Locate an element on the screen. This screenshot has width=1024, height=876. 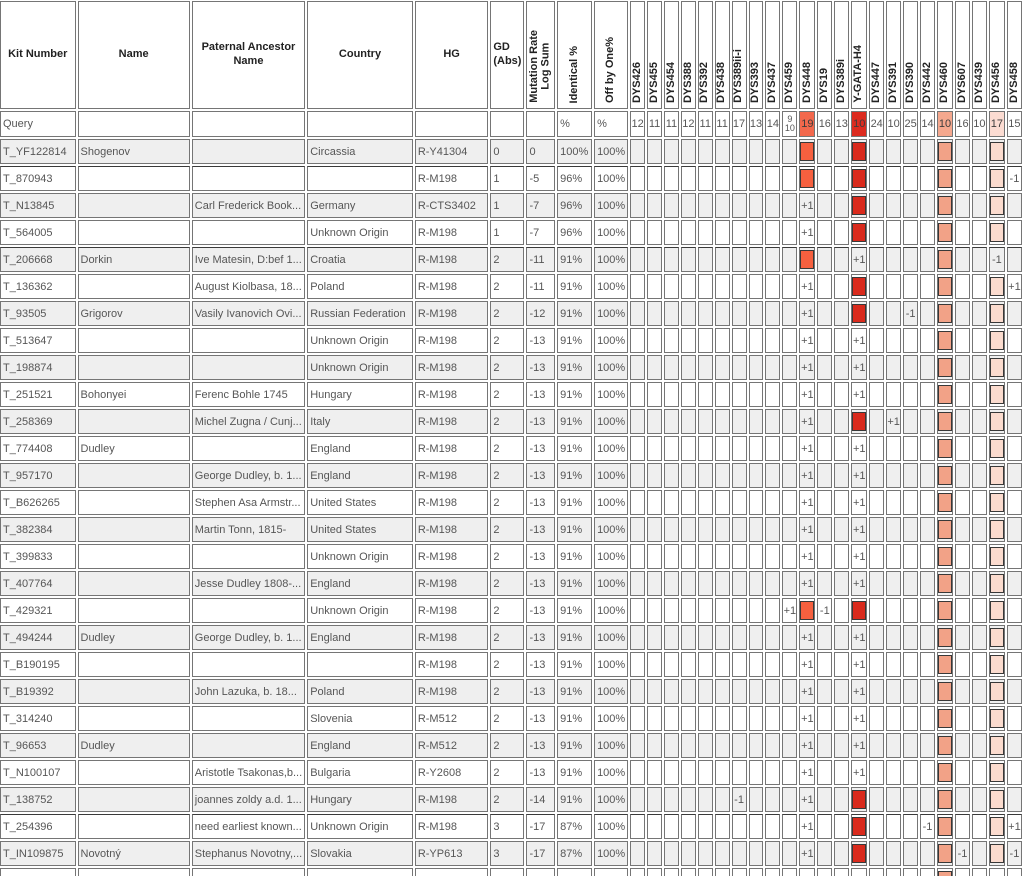
cell-off: 100% is located at coordinates (611, 610).